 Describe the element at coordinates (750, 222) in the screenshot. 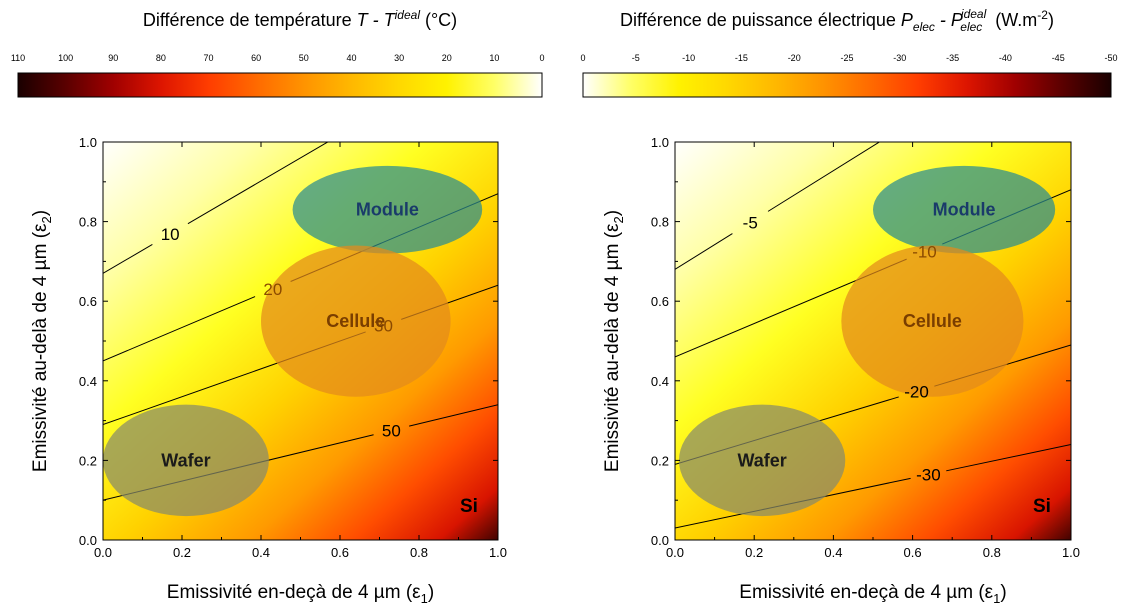

I see `contour-label: -5` at that location.